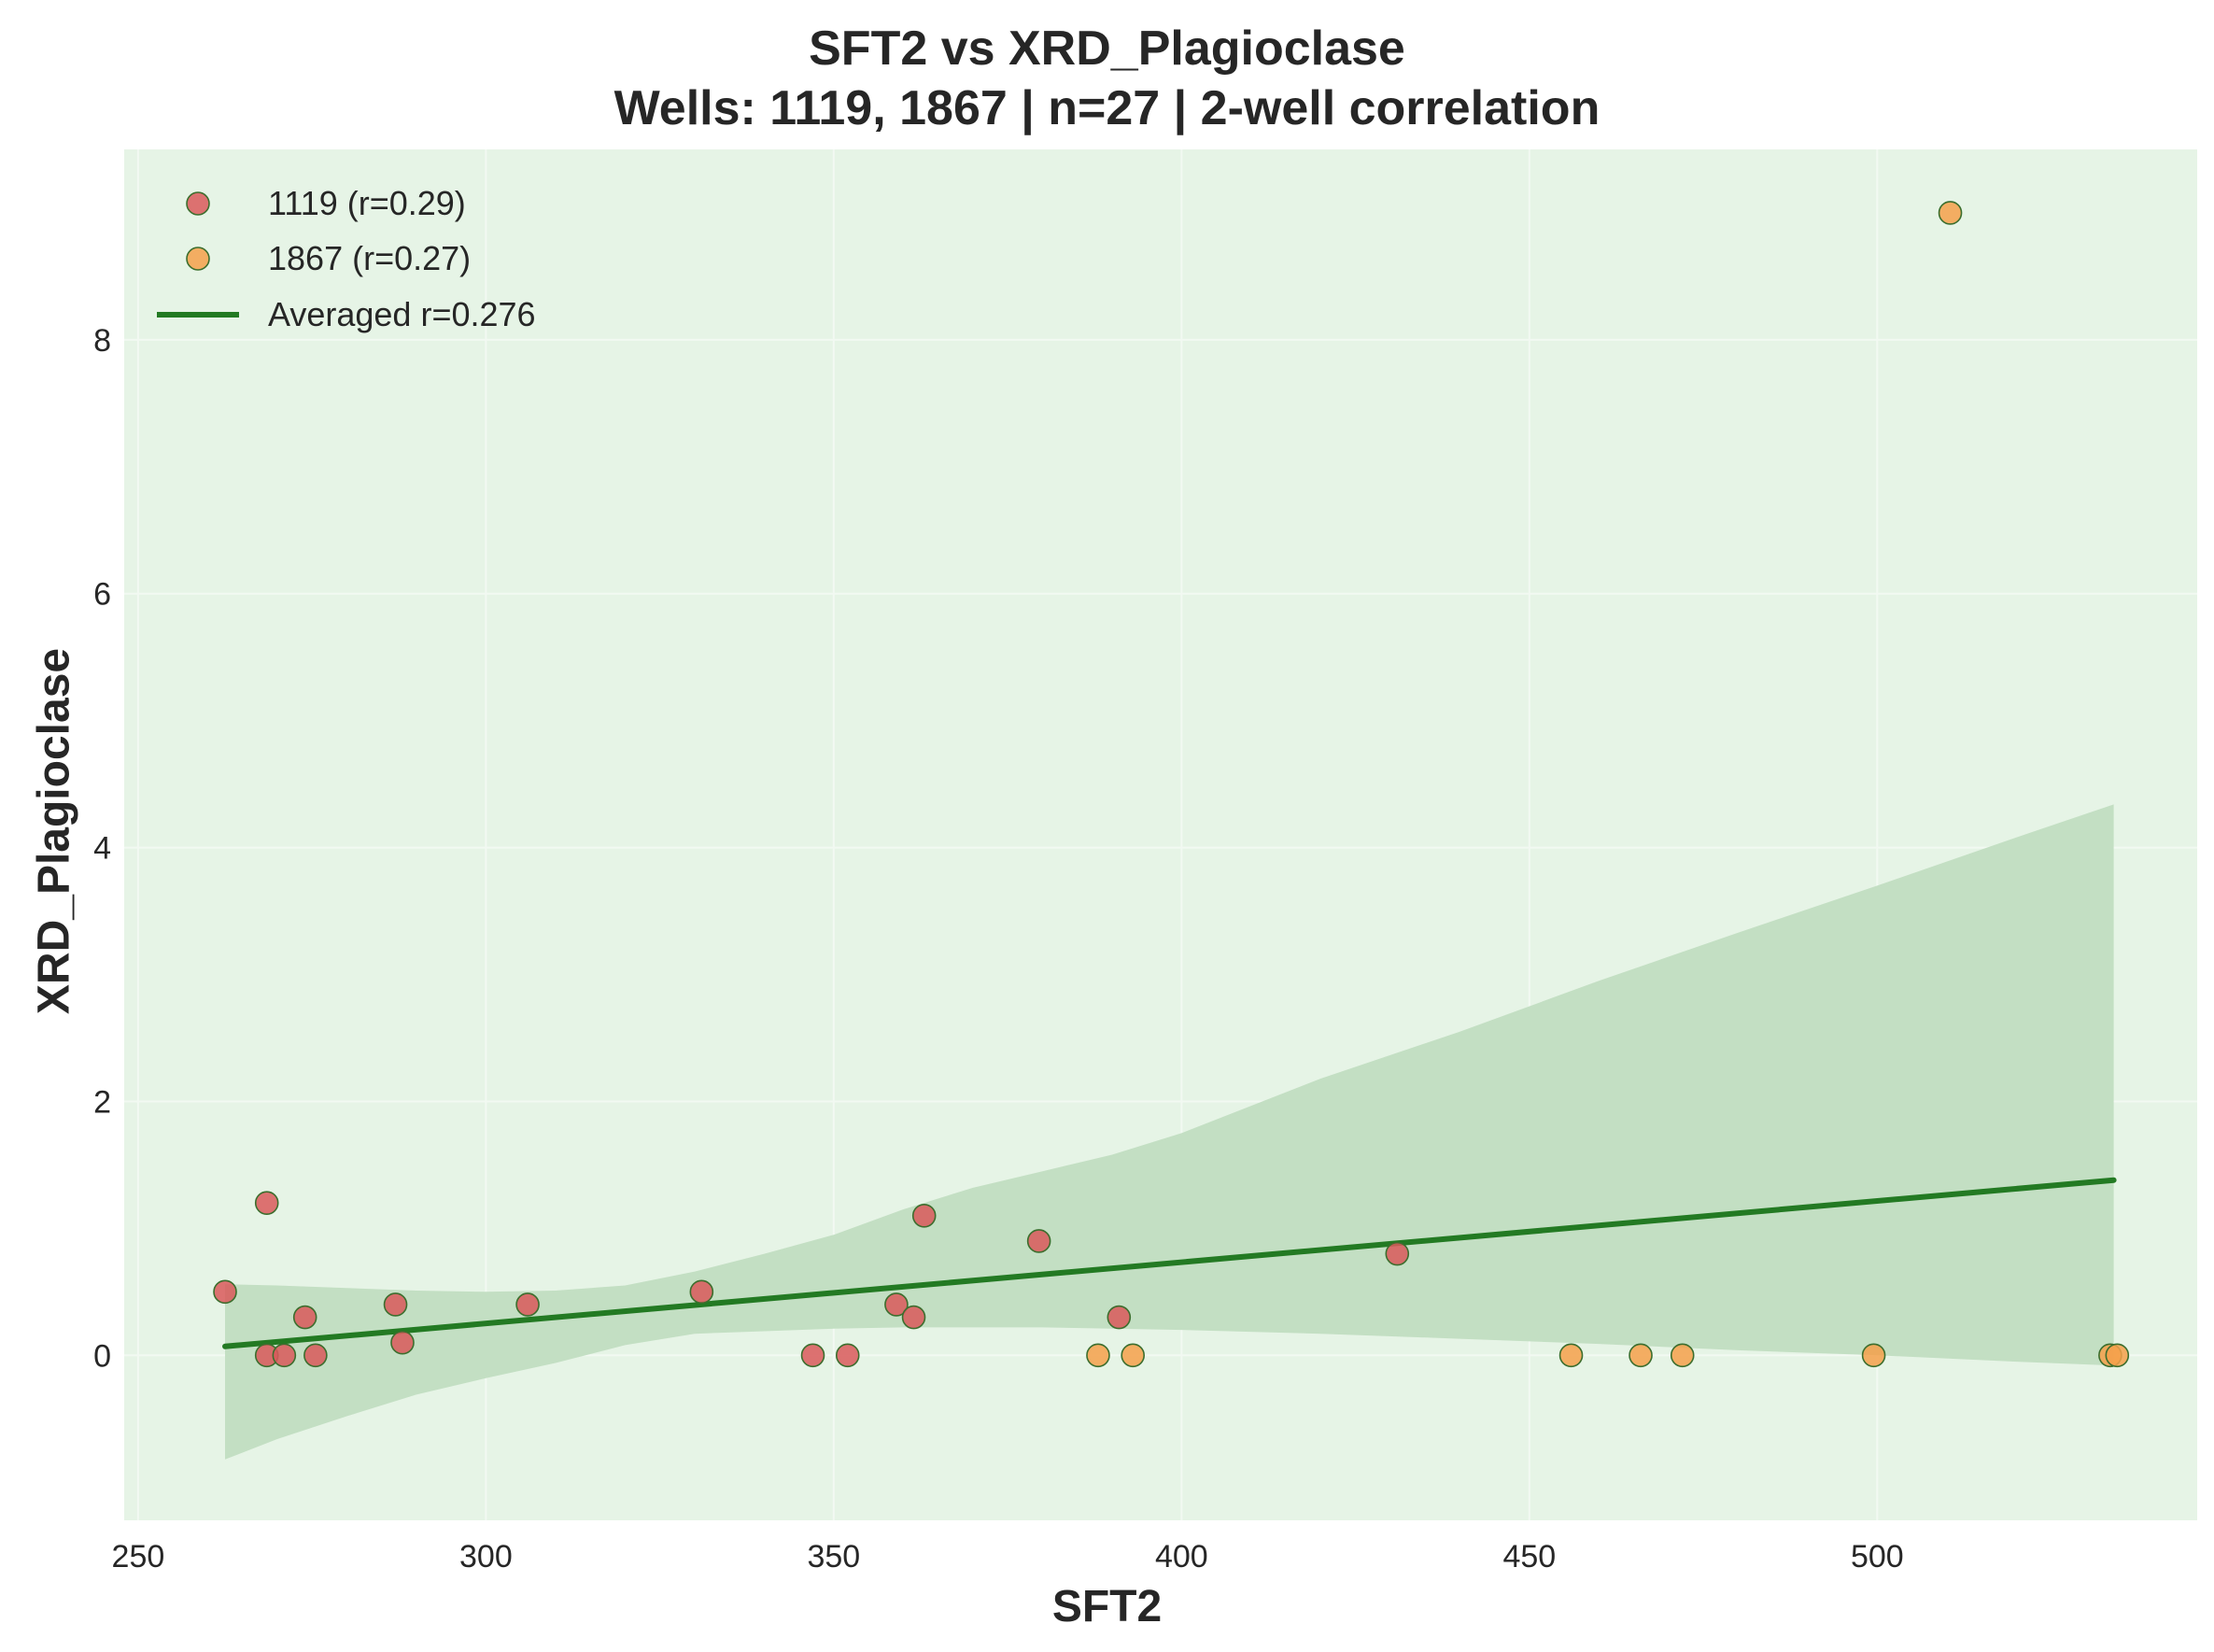 The width and height of the screenshot is (2214, 1652). What do you see at coordinates (1107, 1606) in the screenshot?
I see `x-axis-title: SFT2` at bounding box center [1107, 1606].